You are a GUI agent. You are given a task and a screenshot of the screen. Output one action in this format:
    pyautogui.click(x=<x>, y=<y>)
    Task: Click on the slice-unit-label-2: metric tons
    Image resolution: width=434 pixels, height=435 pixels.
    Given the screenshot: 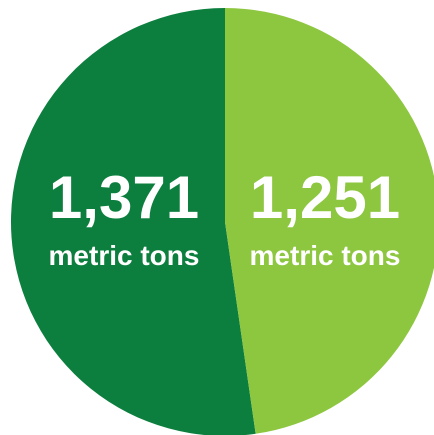 What is the action you would take?
    pyautogui.click(x=325, y=255)
    